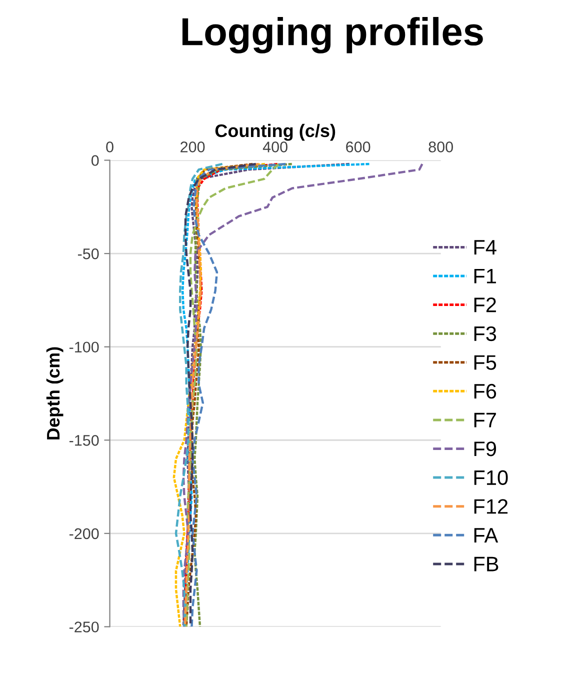  What do you see at coordinates (110, 147) in the screenshot?
I see `x-tick-label: 0` at bounding box center [110, 147].